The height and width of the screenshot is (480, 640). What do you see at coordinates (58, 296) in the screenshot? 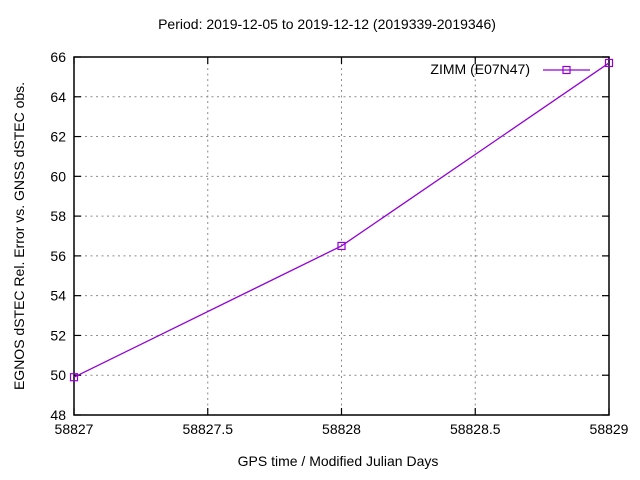
I see `y-tick-label: 54` at bounding box center [58, 296].